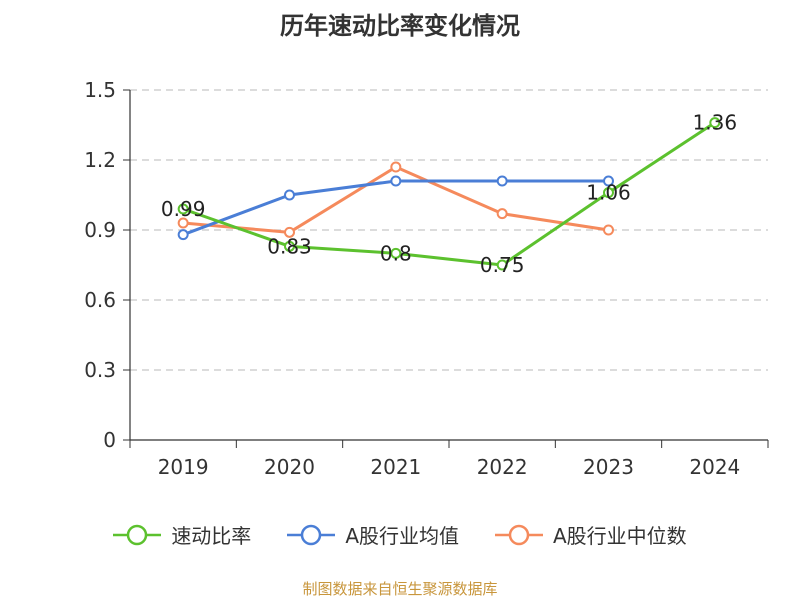  I want to click on y-tick-label: 1.5, so click(100, 90).